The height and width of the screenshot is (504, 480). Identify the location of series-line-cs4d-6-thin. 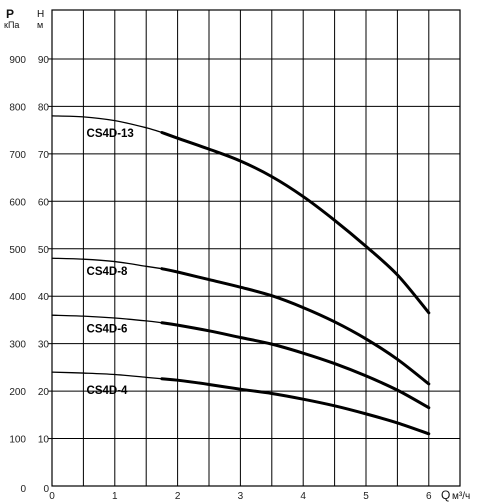
(107, 319).